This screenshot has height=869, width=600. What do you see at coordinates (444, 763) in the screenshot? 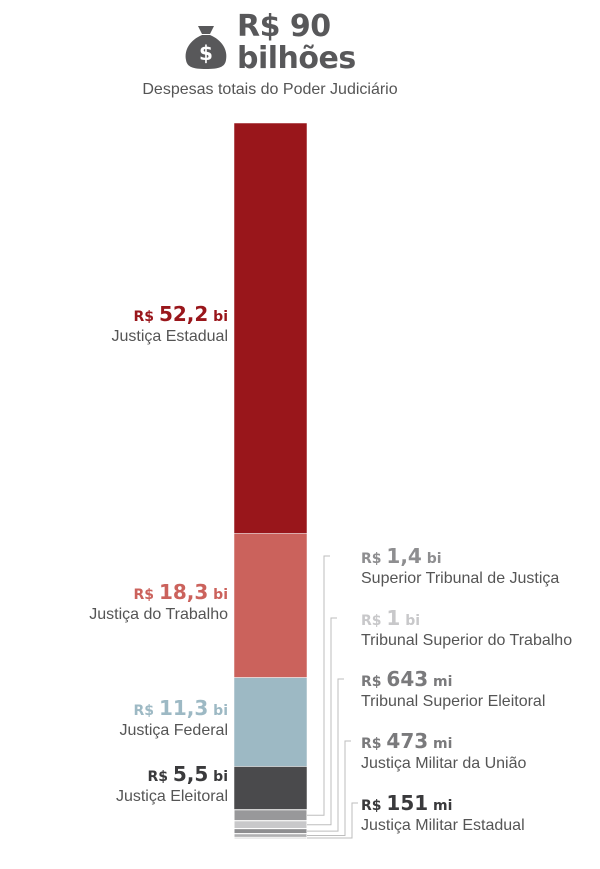
I see `category-label: Justiça Militar da União` at bounding box center [444, 763].